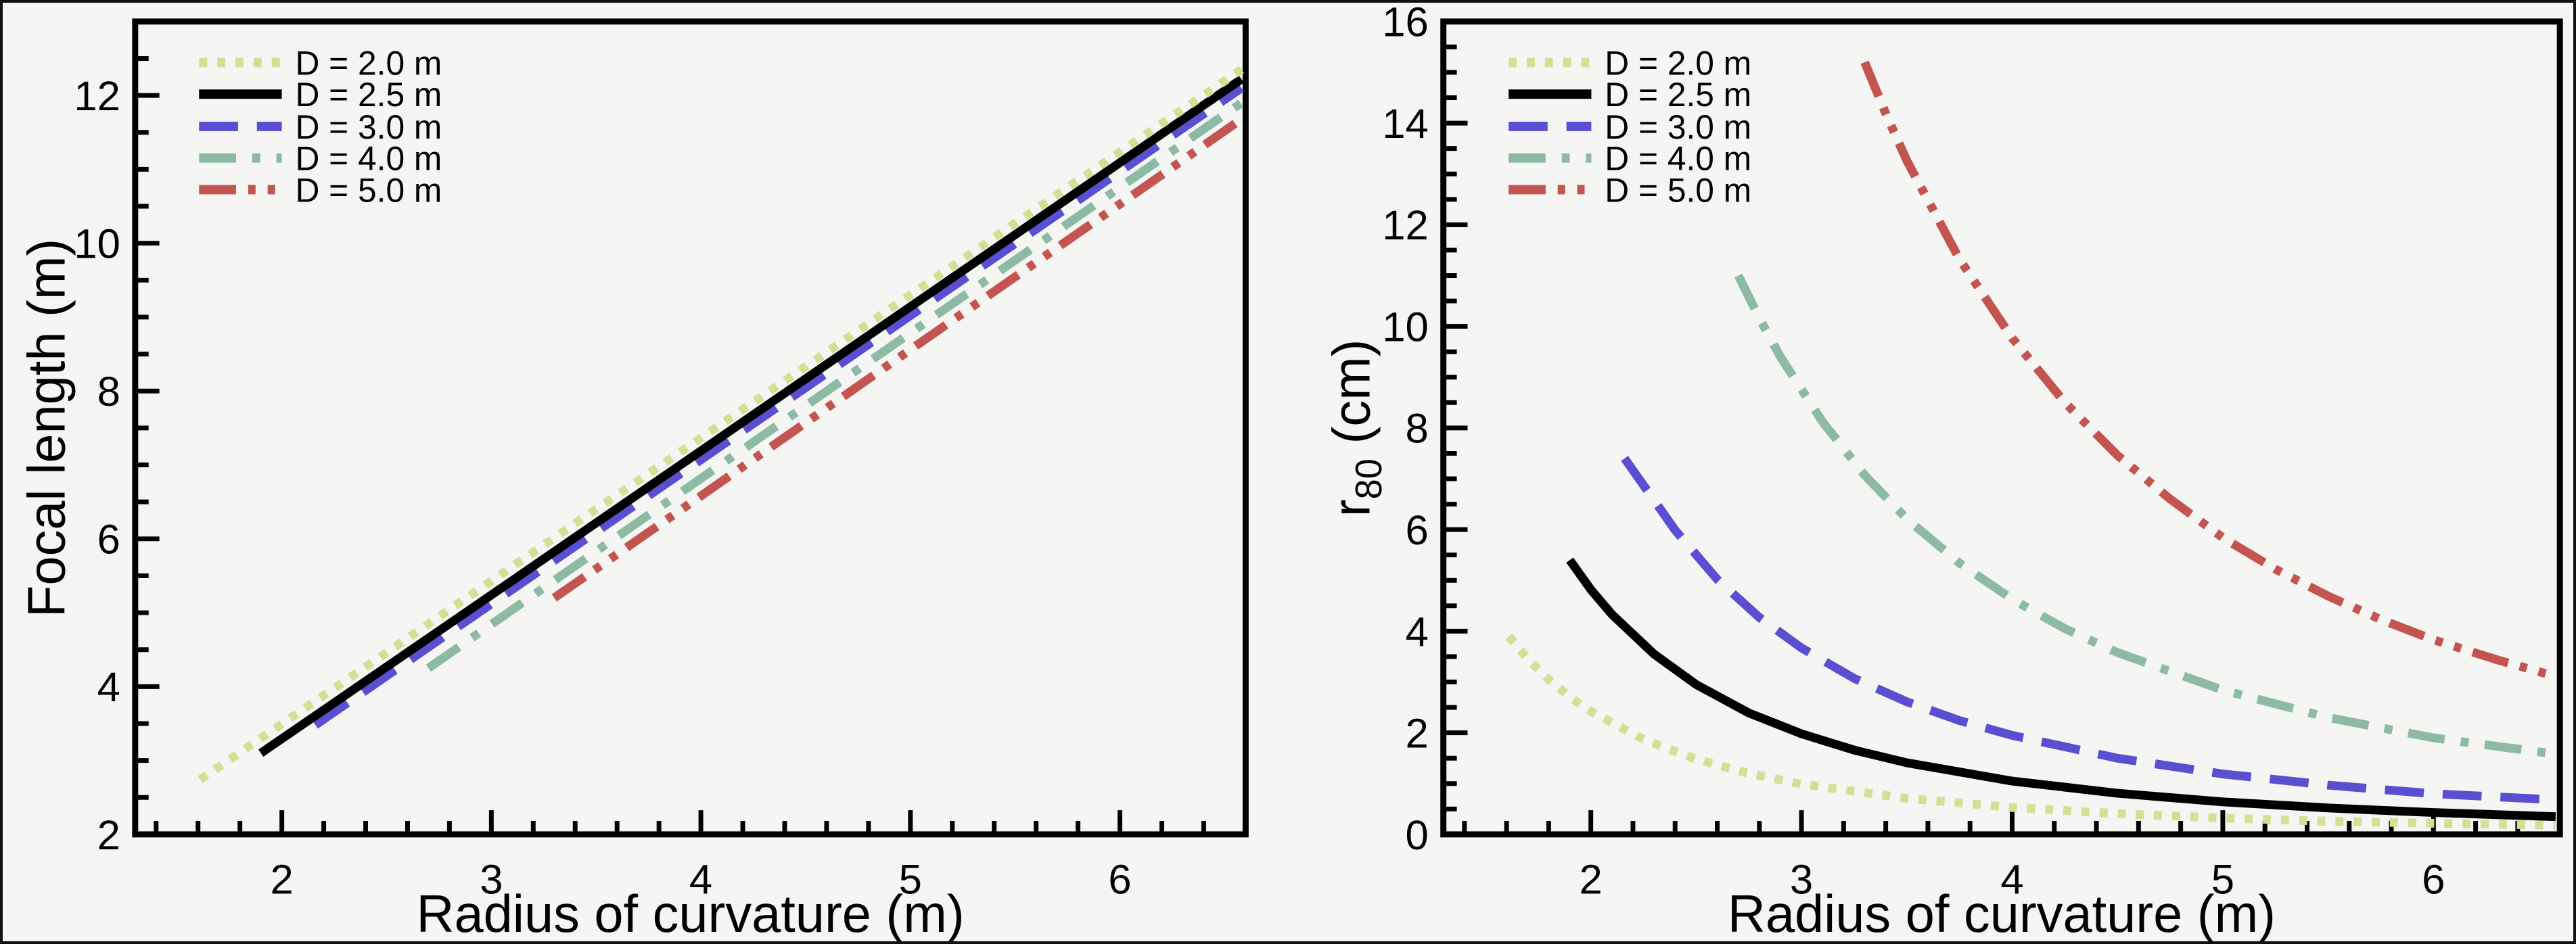  Describe the element at coordinates (47, 428) in the screenshot. I see `y-axis-title-left: Focal length (m)` at that location.